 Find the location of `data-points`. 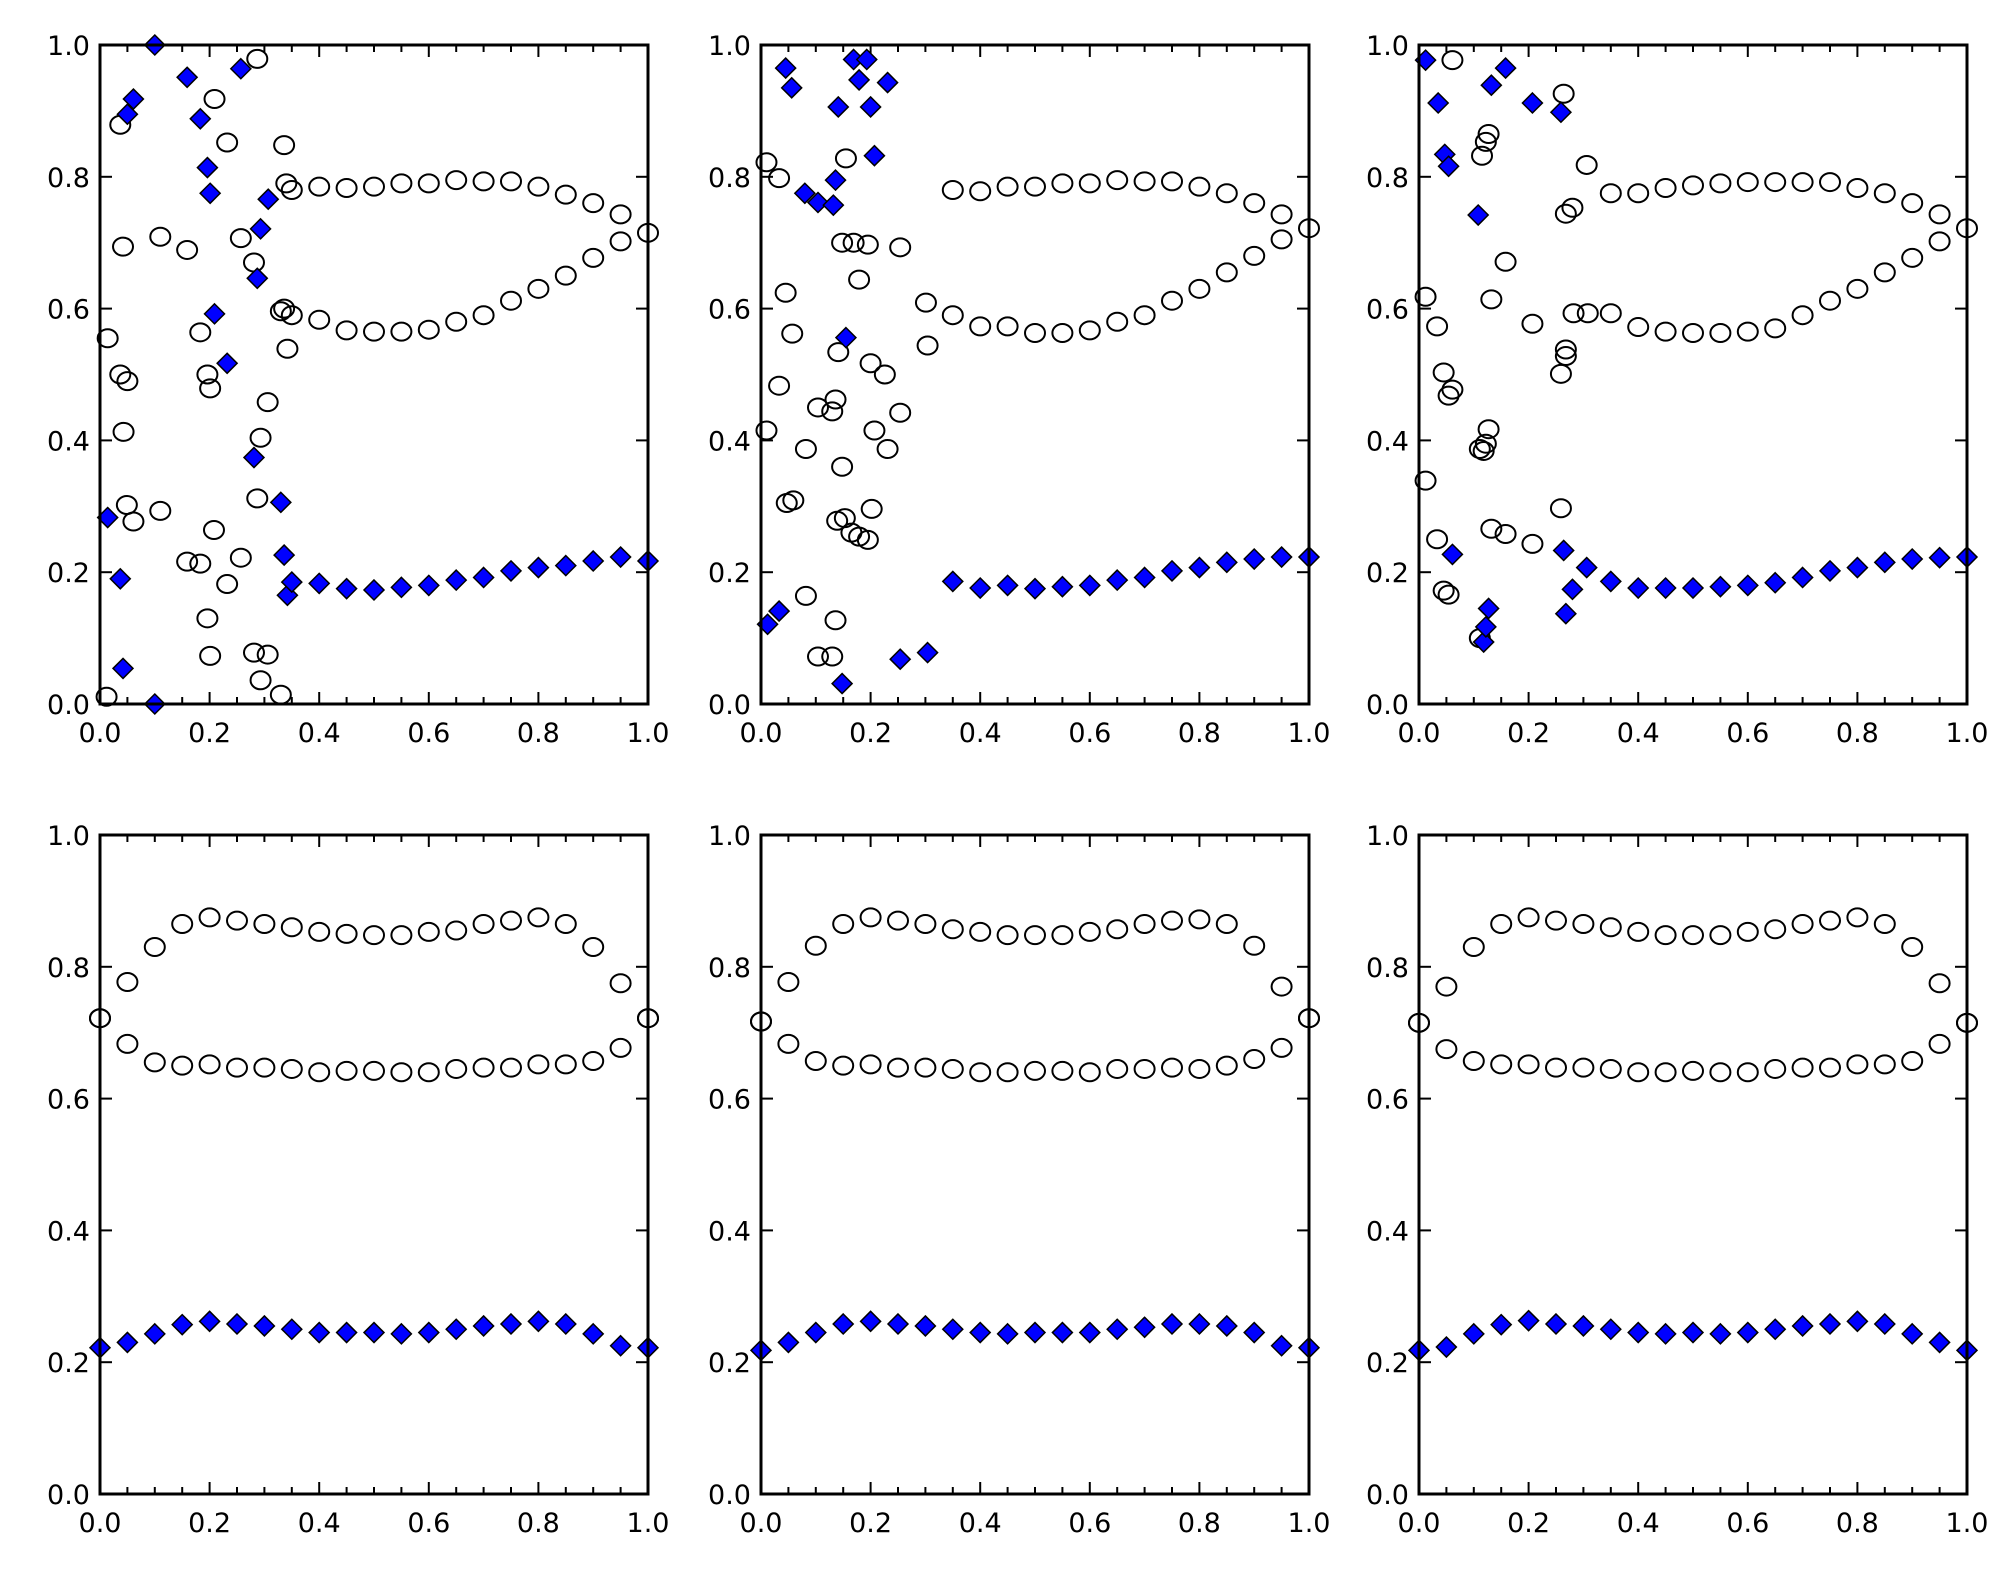

data-points is located at coordinates (1696, 351).